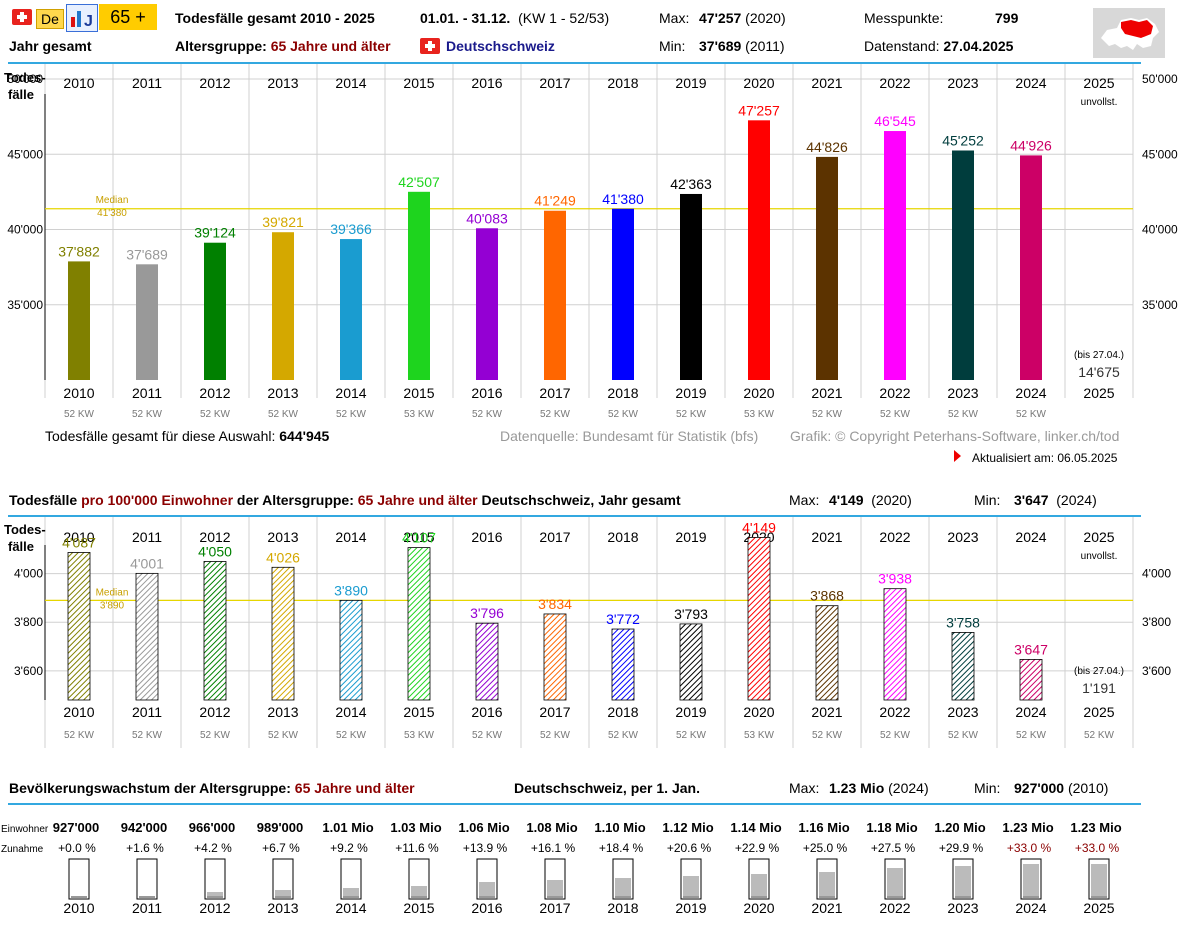  Describe the element at coordinates (957, 456) in the screenshot. I see `triangle-right-icon` at that location.